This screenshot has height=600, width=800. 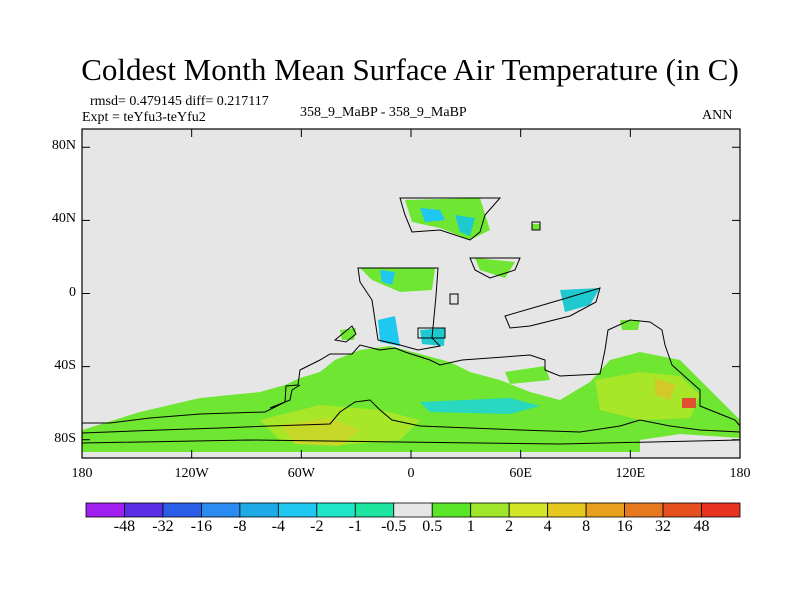 I want to click on y-tick-label: 0, so click(x=72, y=292).